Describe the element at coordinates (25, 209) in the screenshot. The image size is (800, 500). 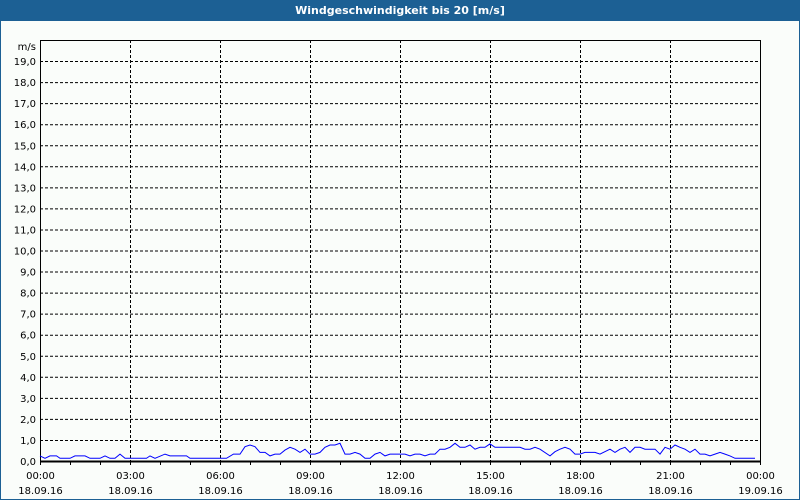
I see `y-tick-label: 12,0` at that location.